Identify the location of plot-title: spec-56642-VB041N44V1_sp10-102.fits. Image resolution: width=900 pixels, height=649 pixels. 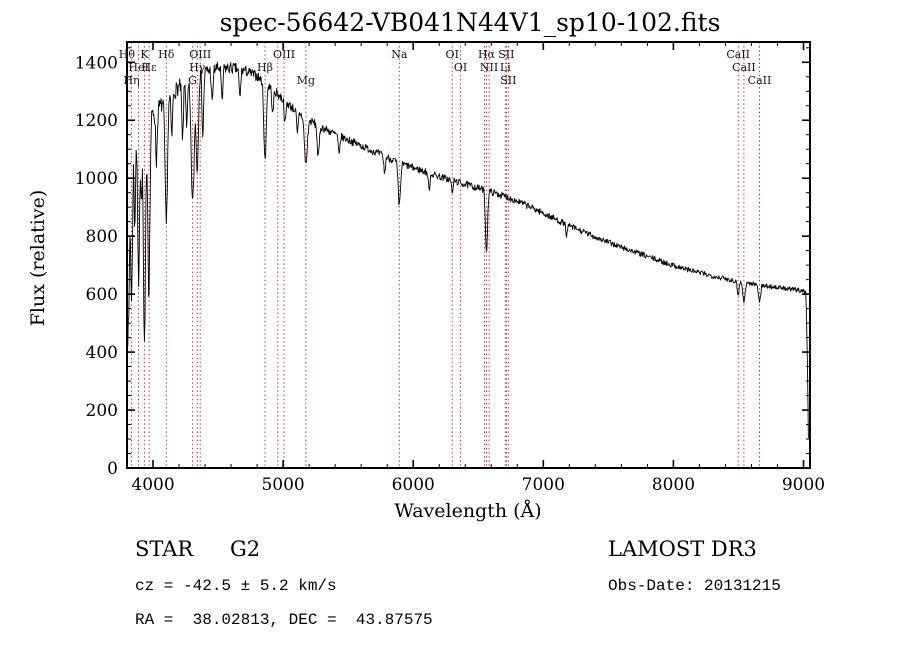
(470, 22).